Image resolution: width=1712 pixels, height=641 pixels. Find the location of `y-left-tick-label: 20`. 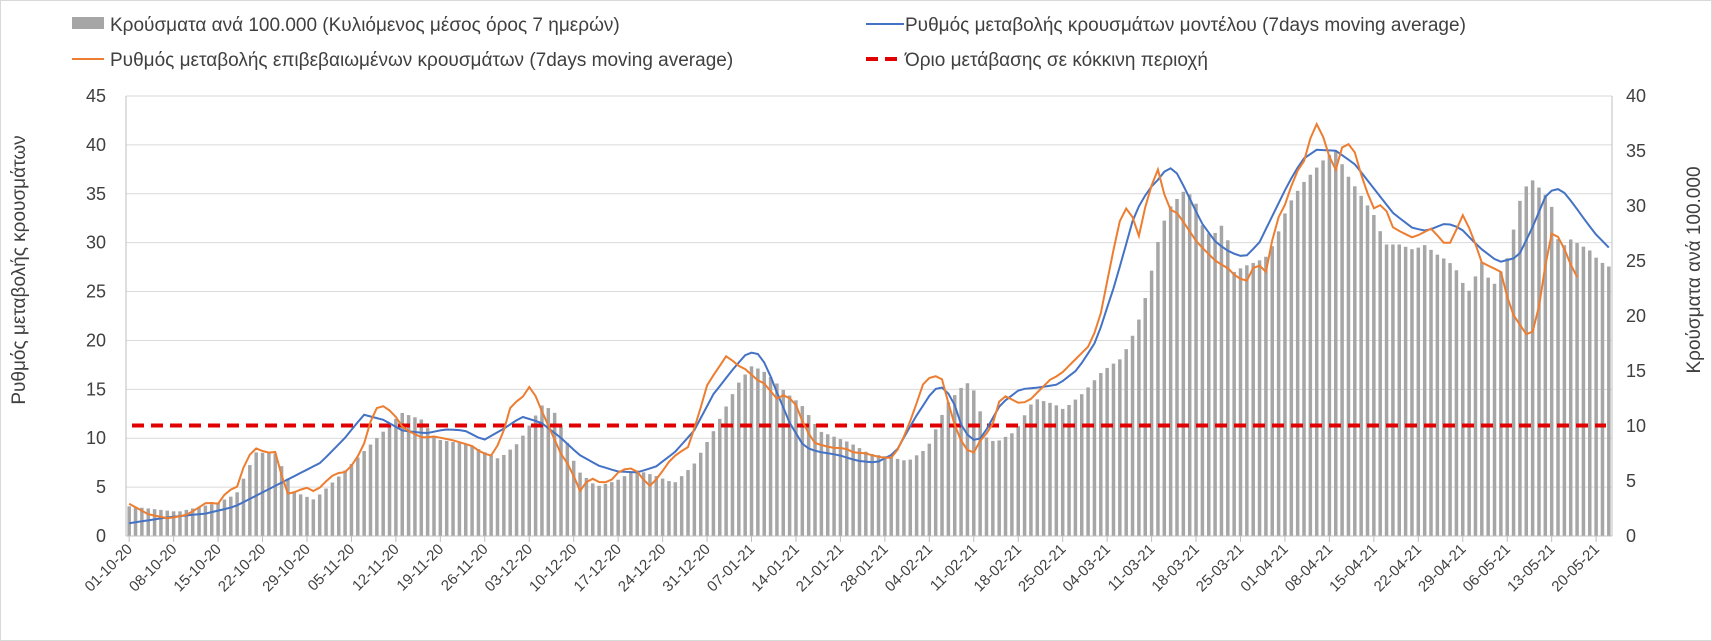

y-left-tick-label: 20 is located at coordinates (96, 340).